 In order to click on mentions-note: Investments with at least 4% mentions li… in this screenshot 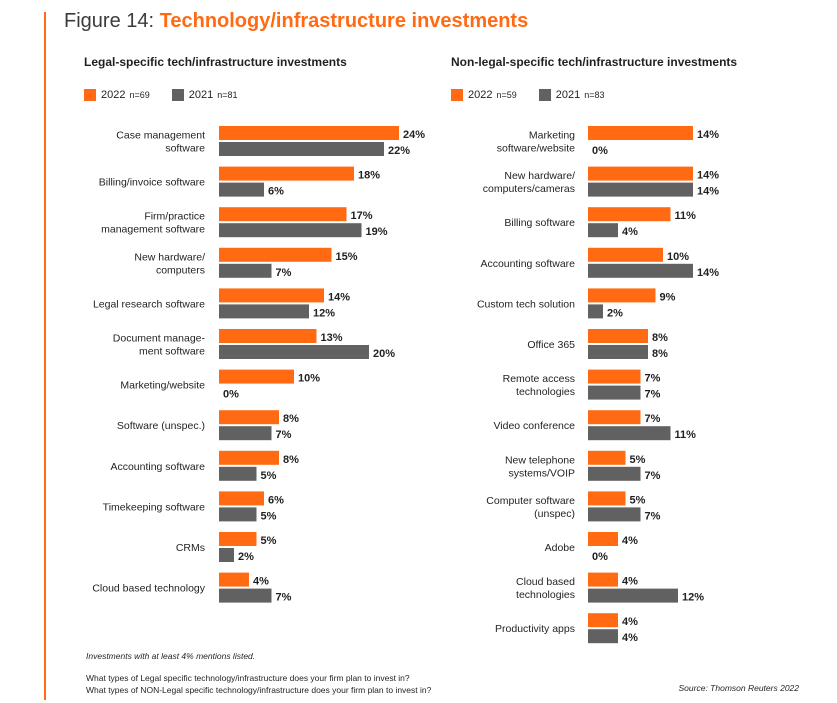, I will do `click(171, 656)`.